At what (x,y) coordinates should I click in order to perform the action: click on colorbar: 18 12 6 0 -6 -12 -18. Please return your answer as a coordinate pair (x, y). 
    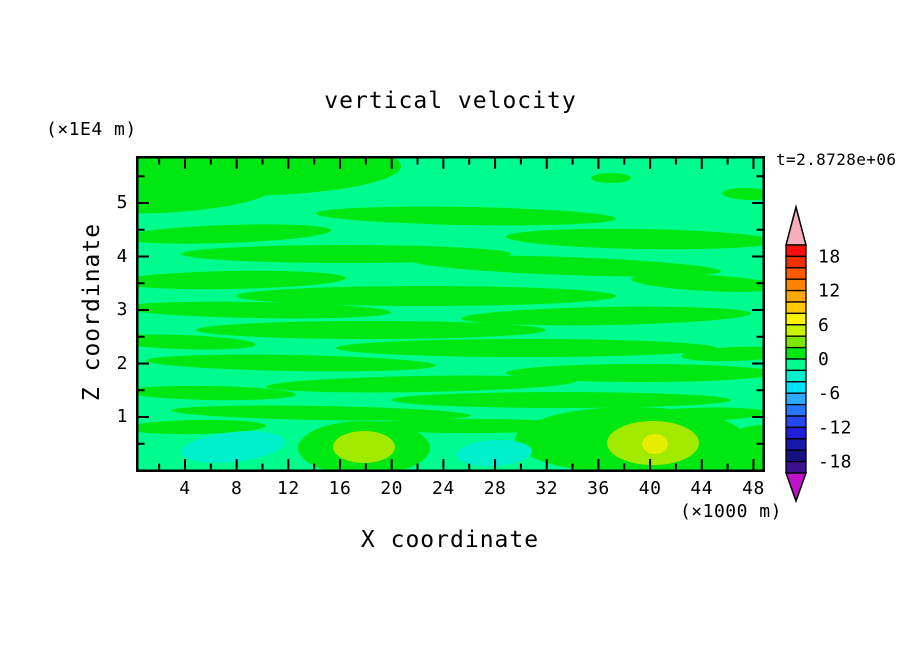
    Looking at the image, I should click on (818, 354).